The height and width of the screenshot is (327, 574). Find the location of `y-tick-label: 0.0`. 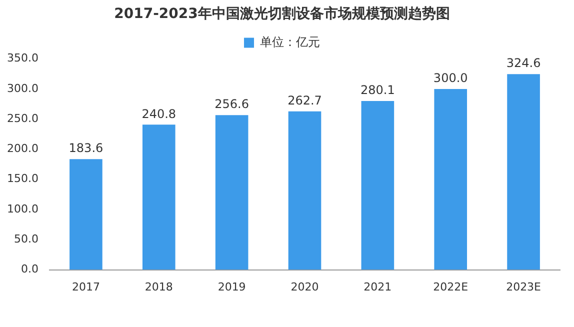

y-tick-label: 0.0 is located at coordinates (29, 269).